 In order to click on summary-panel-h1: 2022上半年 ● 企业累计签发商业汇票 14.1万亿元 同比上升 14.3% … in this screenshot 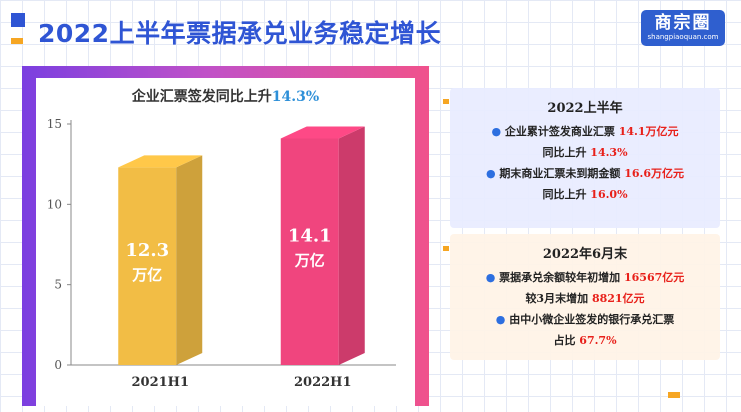, I will do `click(585, 158)`.